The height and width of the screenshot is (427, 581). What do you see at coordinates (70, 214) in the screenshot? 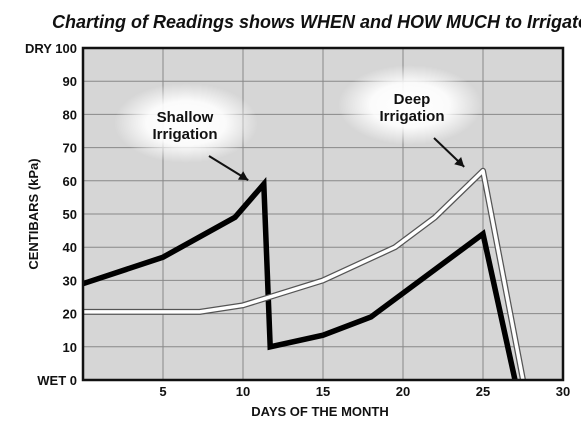
I see `y-tick-label: 50` at bounding box center [70, 214].